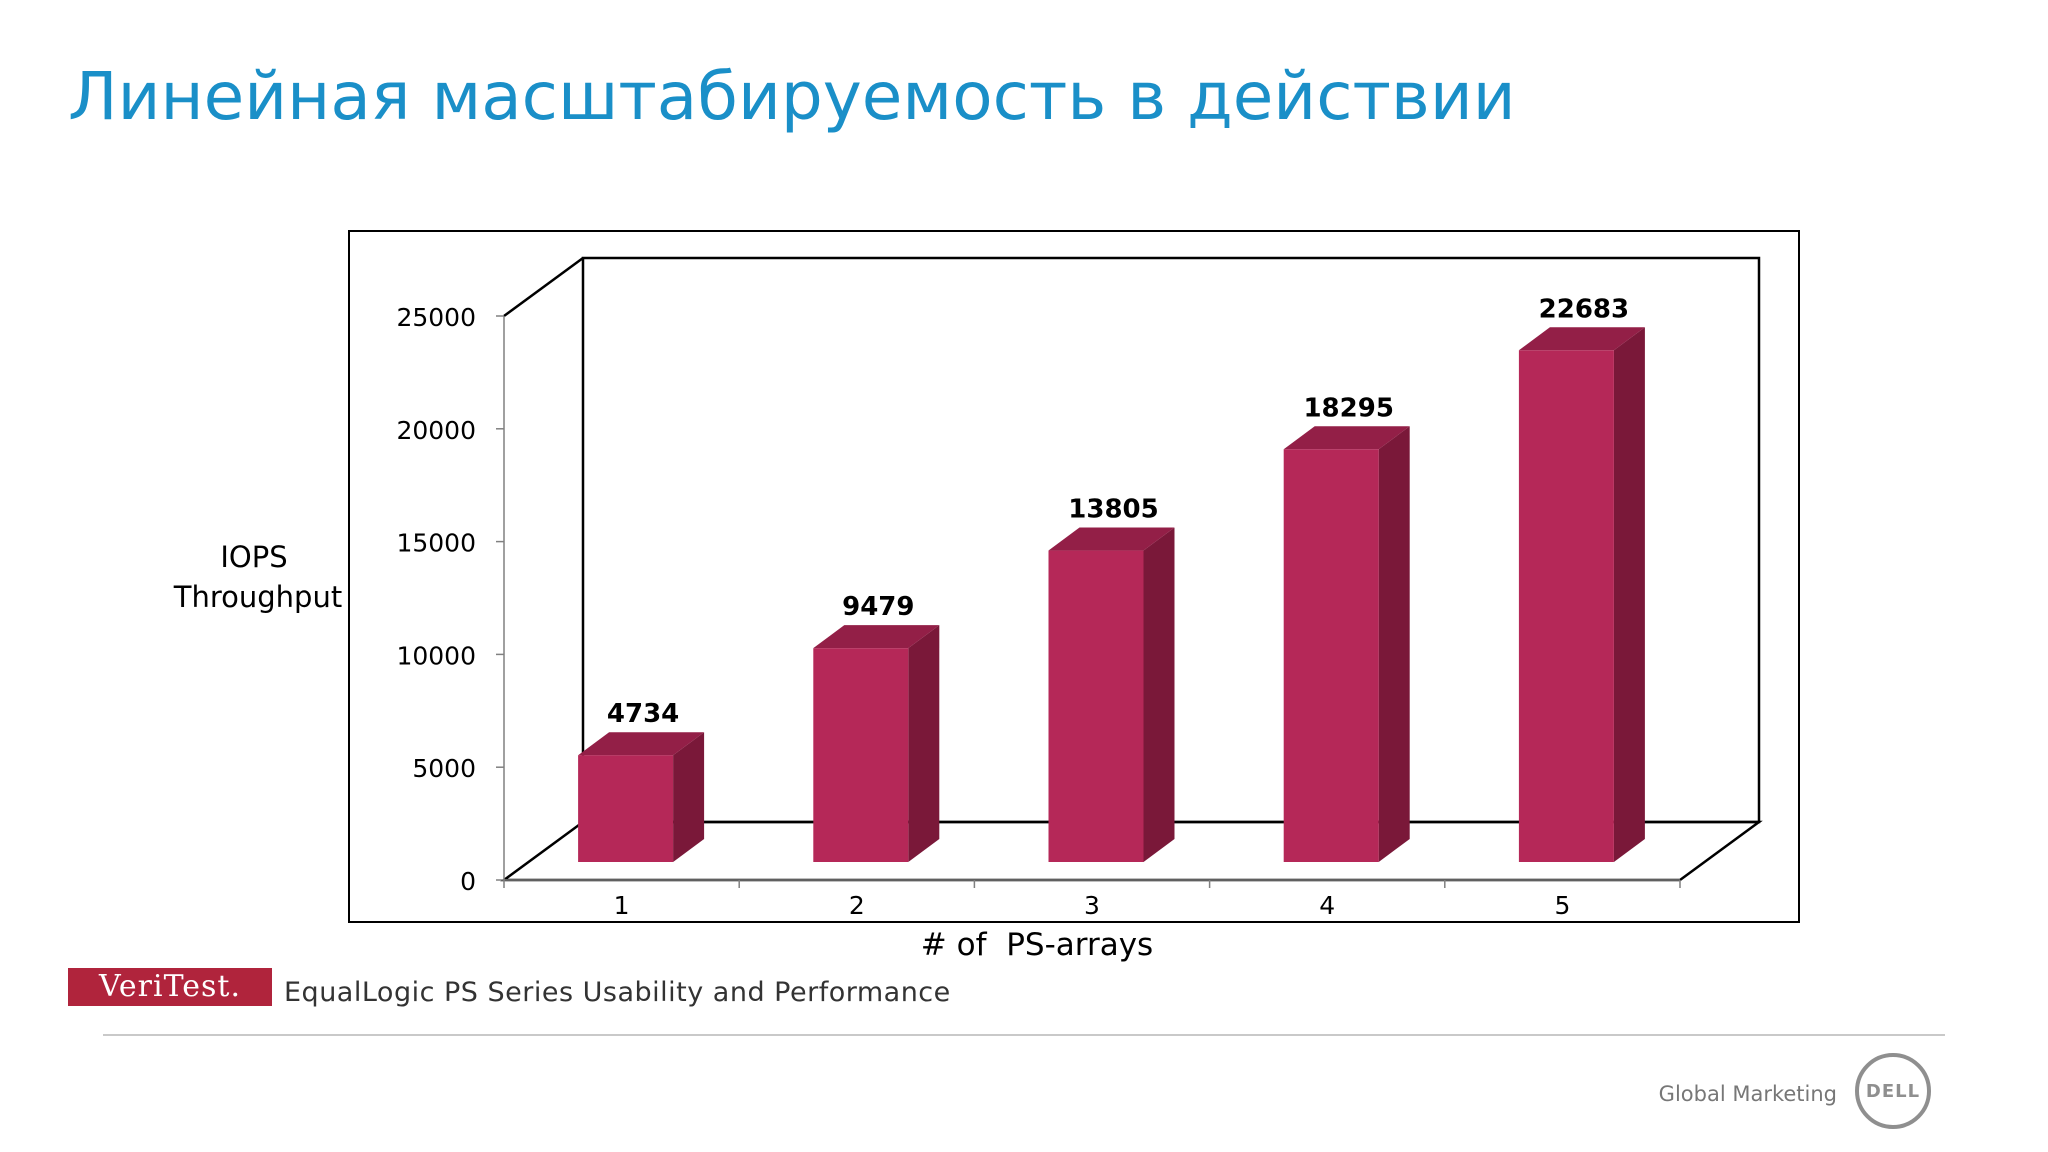 The width and height of the screenshot is (2048, 1152). I want to click on x-axis-ticks: 1 2 3 4 5, so click(1092, 900).